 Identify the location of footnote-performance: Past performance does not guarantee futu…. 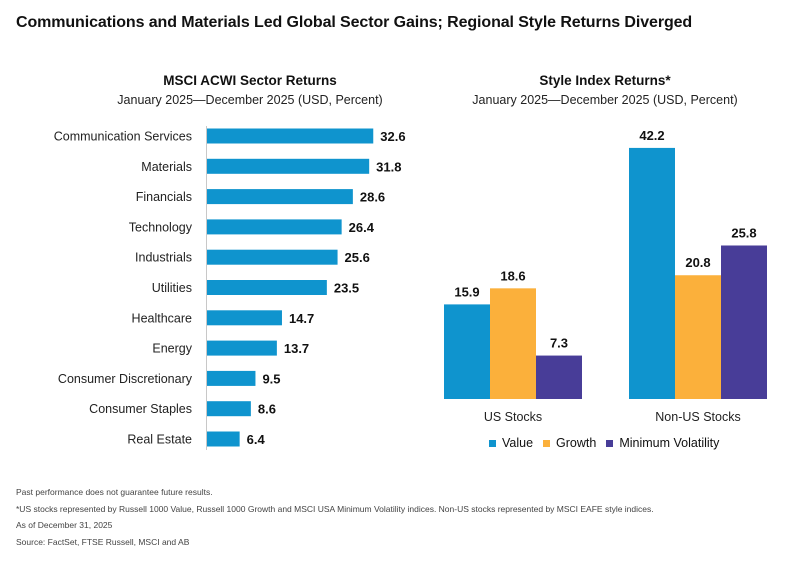
(114, 492).